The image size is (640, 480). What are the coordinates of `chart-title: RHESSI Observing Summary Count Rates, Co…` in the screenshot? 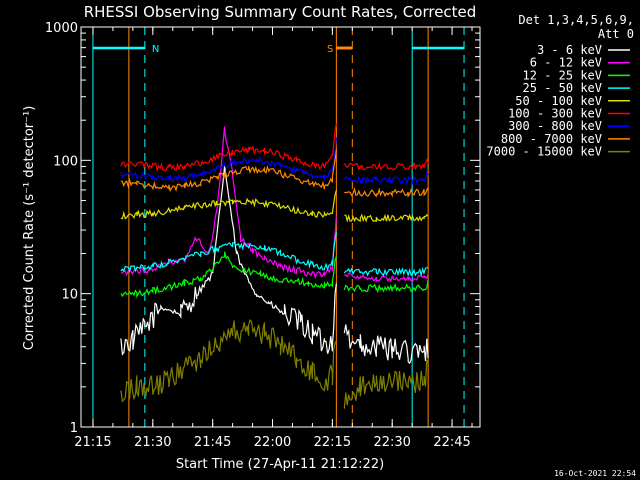 It's located at (280, 12).